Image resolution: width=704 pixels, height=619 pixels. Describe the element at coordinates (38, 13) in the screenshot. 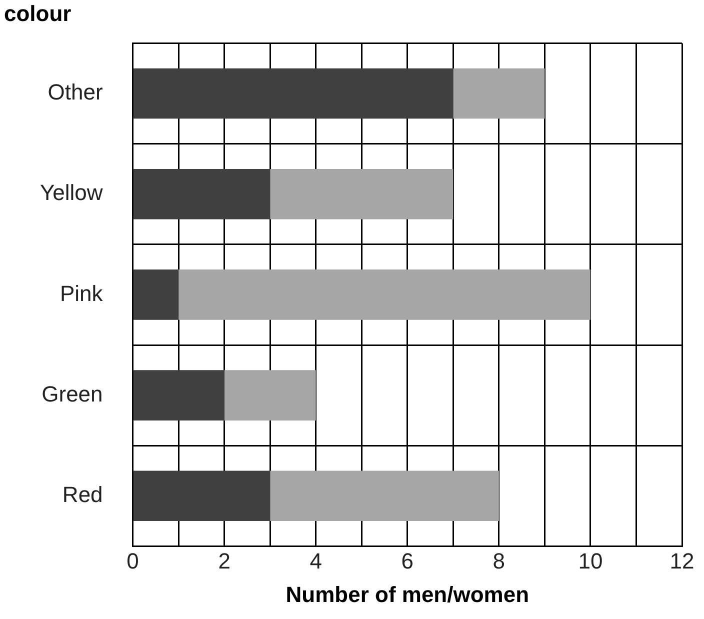

I see `y-axis-title: colour` at that location.